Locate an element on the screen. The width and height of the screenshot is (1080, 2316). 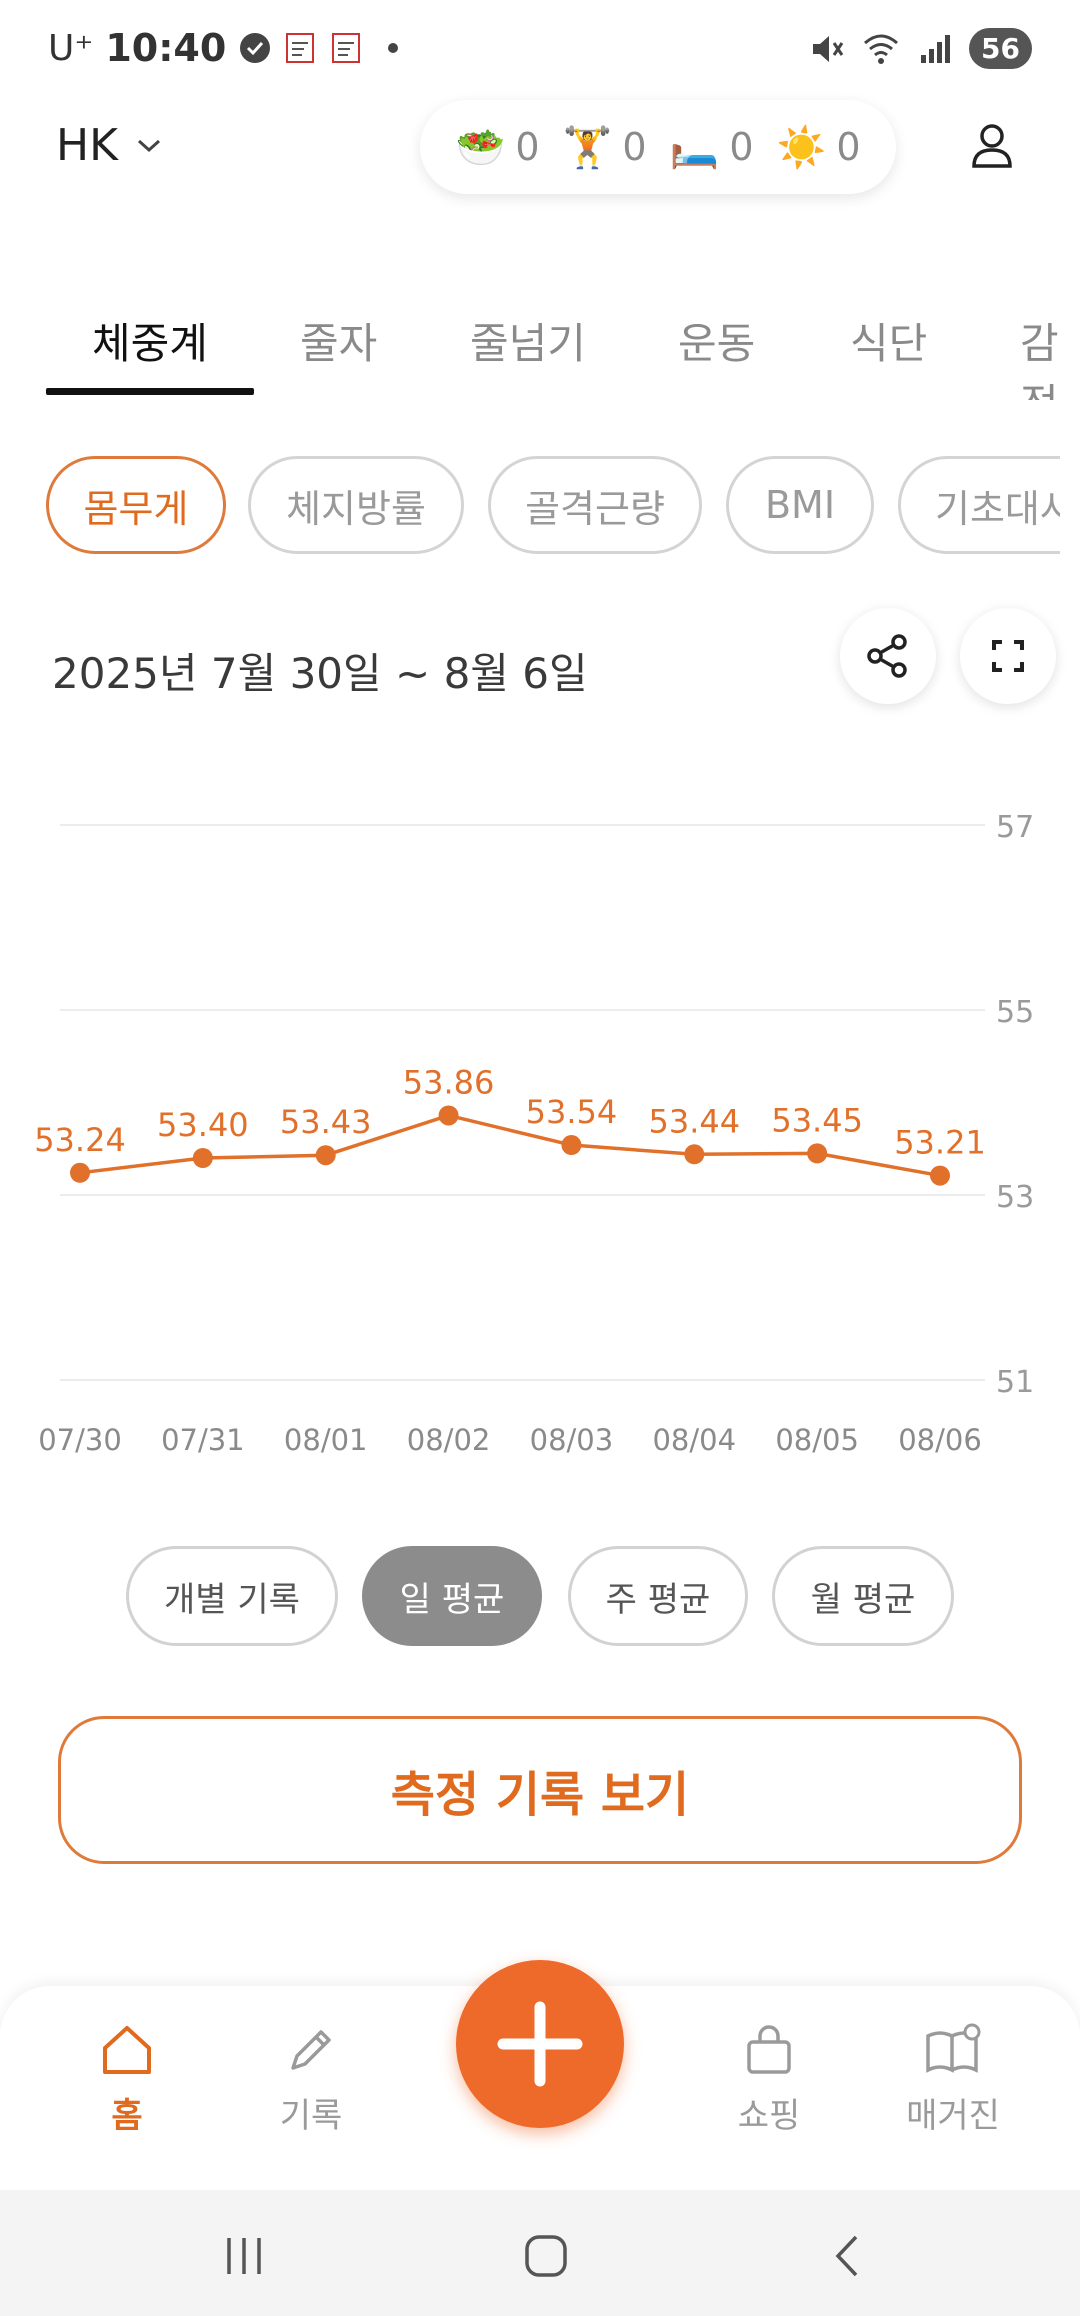
signal-icon is located at coordinates (936, 48).